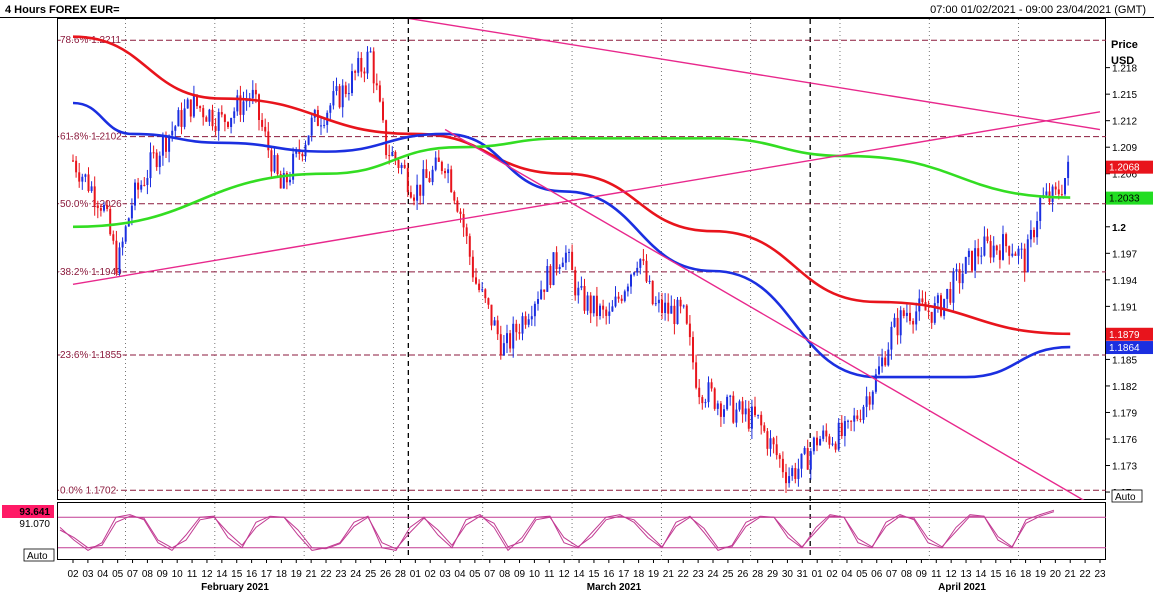 The width and height of the screenshot is (1154, 596). Describe the element at coordinates (62, 10) in the screenshot. I see `chart-title: 4 Hours FOREX EUR=` at that location.